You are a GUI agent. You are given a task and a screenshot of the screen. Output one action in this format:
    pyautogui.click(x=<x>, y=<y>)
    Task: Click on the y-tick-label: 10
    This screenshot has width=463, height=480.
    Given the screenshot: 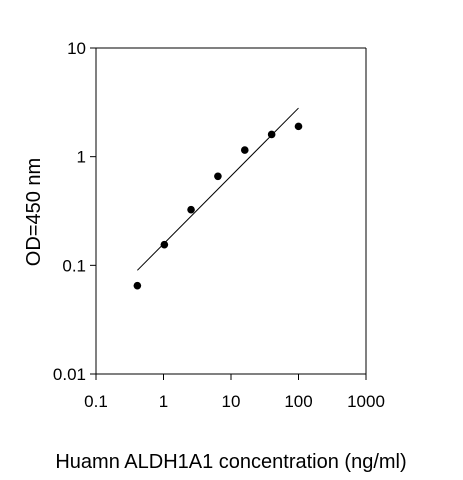 What is the action you would take?
    pyautogui.click(x=76, y=48)
    